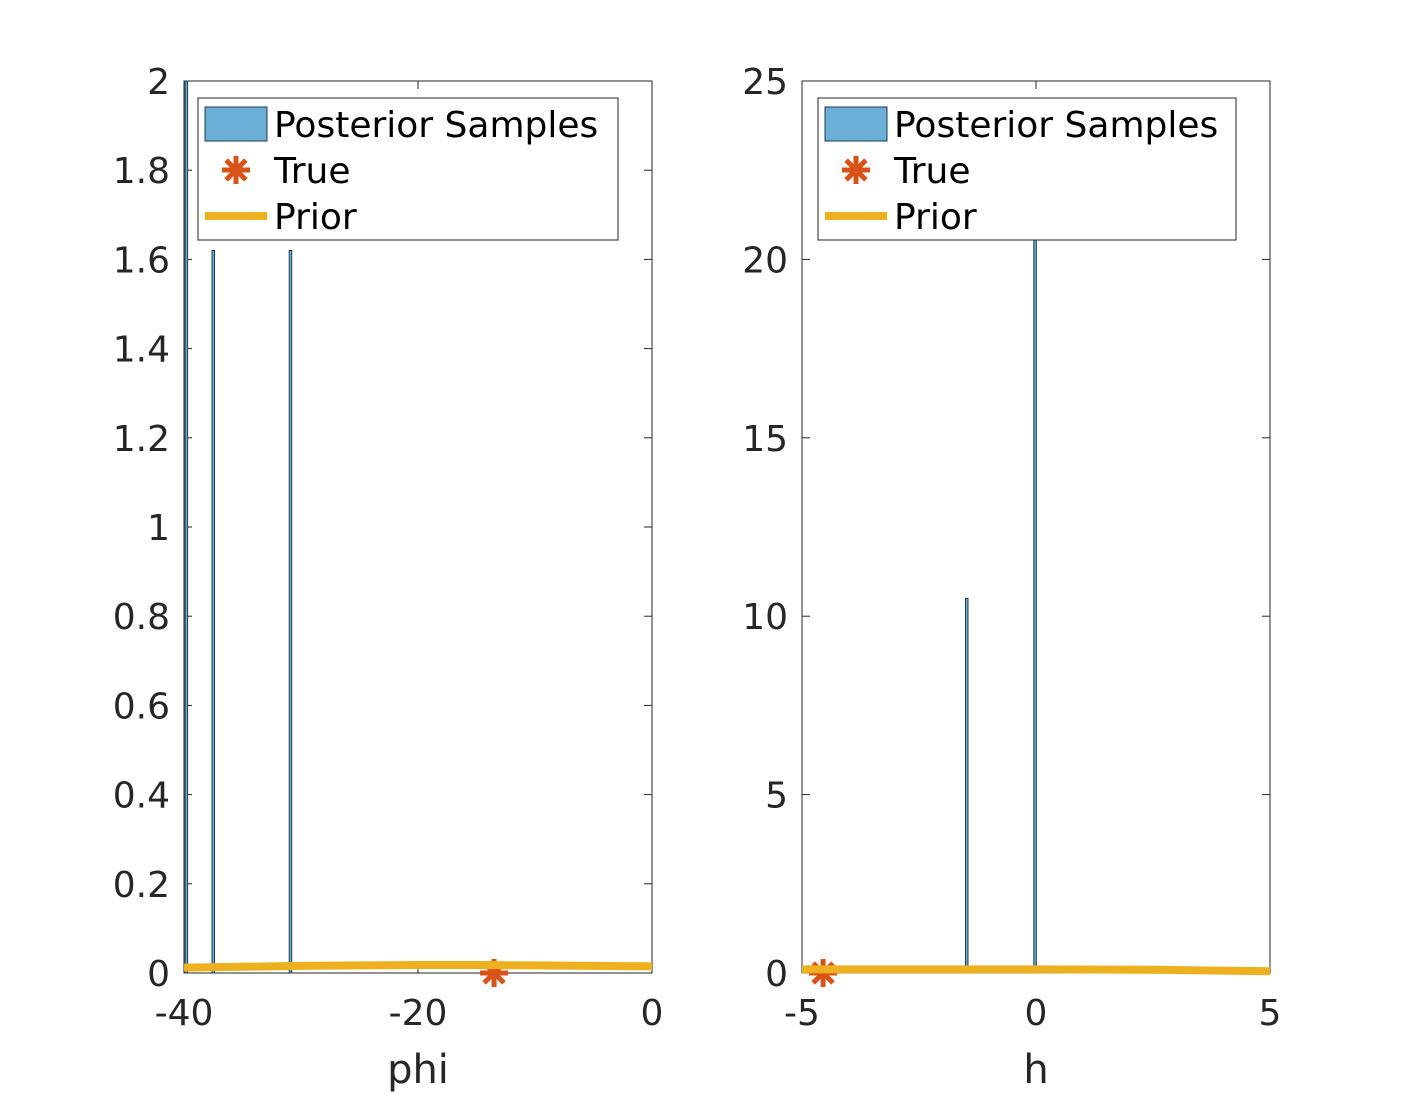  What do you see at coordinates (765, 82) in the screenshot?
I see `y-tick-label: 25` at bounding box center [765, 82].